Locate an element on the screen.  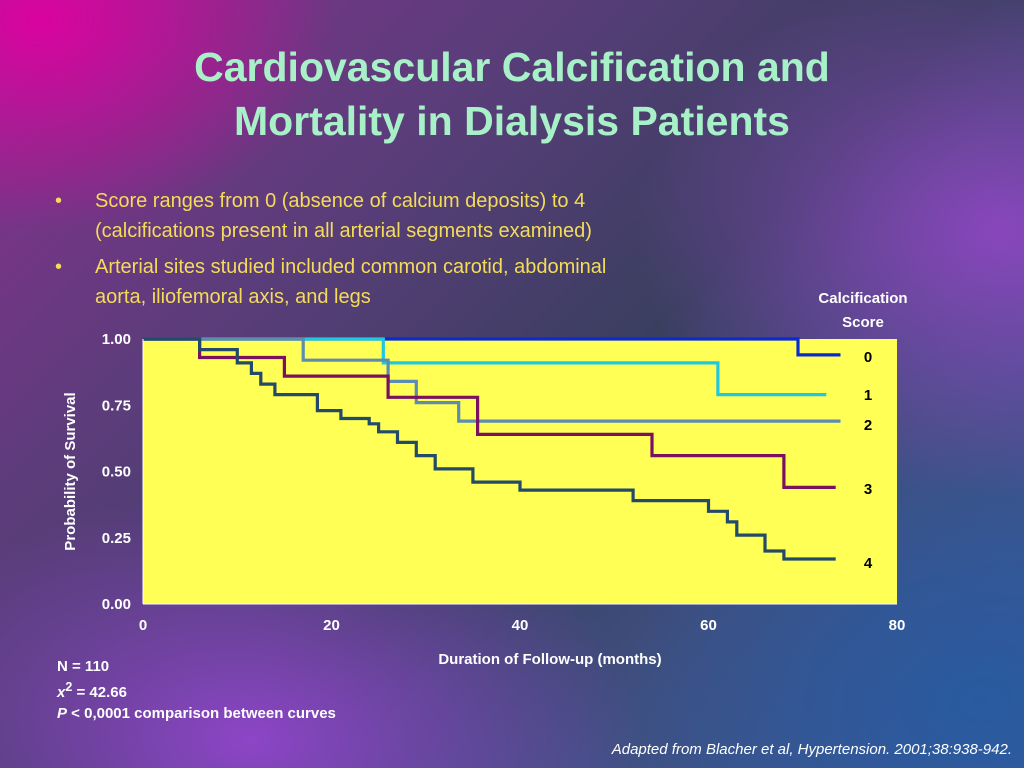
legend-title: Calcification Score is located at coordinates (863, 311).